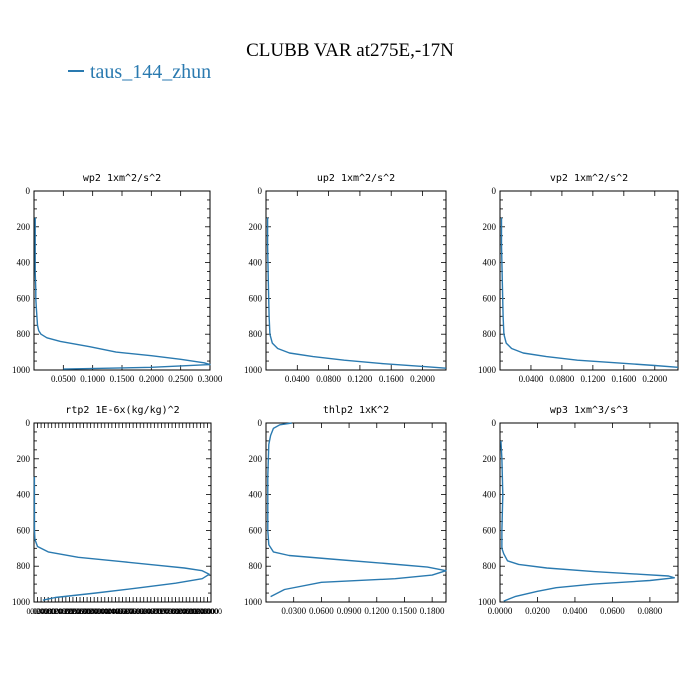 This screenshot has width=700, height=700. Describe the element at coordinates (63, 379) in the screenshot. I see `x-tick-label: 0.0500` at that location.